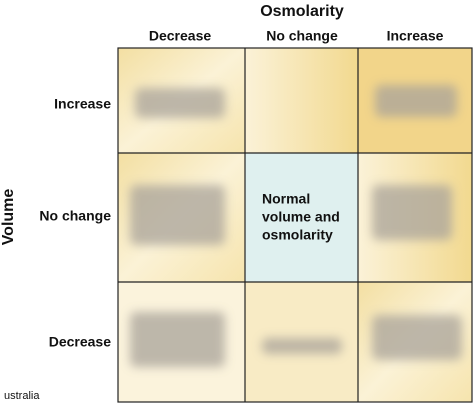 The width and height of the screenshot is (474, 406). I want to click on axis-label: Volume, so click(8, 217).